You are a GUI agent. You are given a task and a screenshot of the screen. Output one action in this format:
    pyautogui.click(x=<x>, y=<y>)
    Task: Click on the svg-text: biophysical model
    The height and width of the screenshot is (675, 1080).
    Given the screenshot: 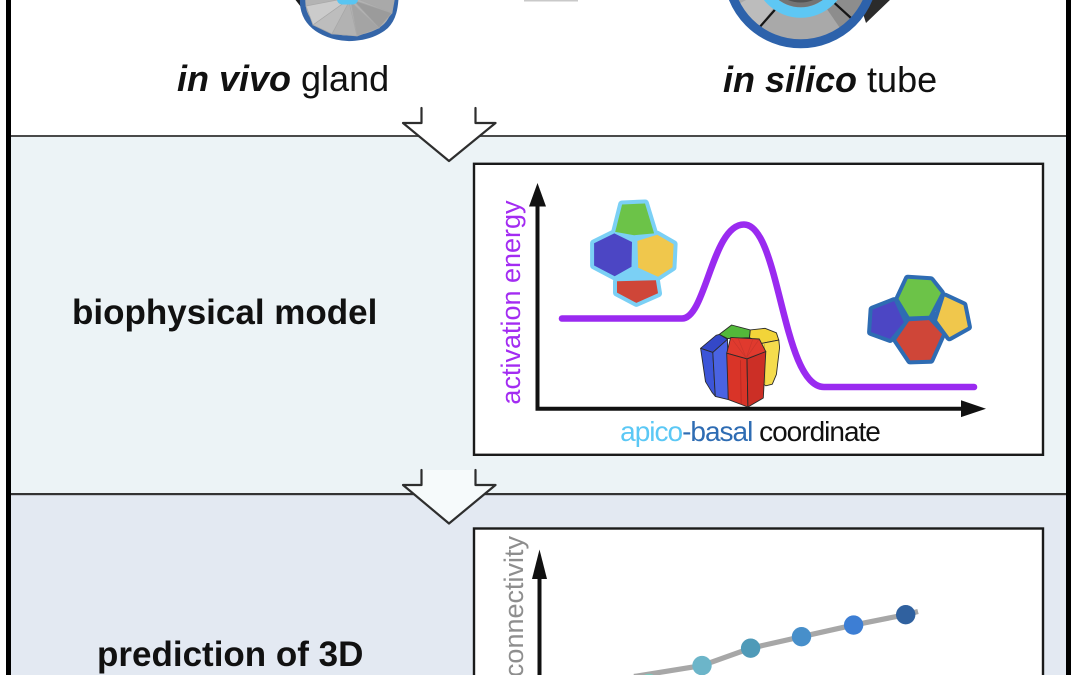 What is the action you would take?
    pyautogui.click(x=224, y=312)
    